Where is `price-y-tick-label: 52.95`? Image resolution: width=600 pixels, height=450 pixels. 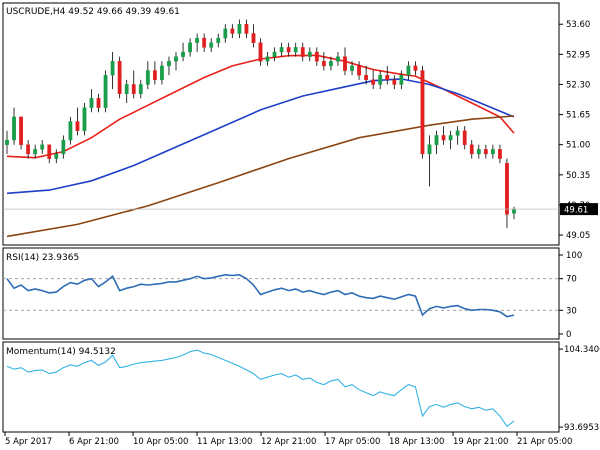 price-y-tick-label: 52.95 is located at coordinates (578, 55).